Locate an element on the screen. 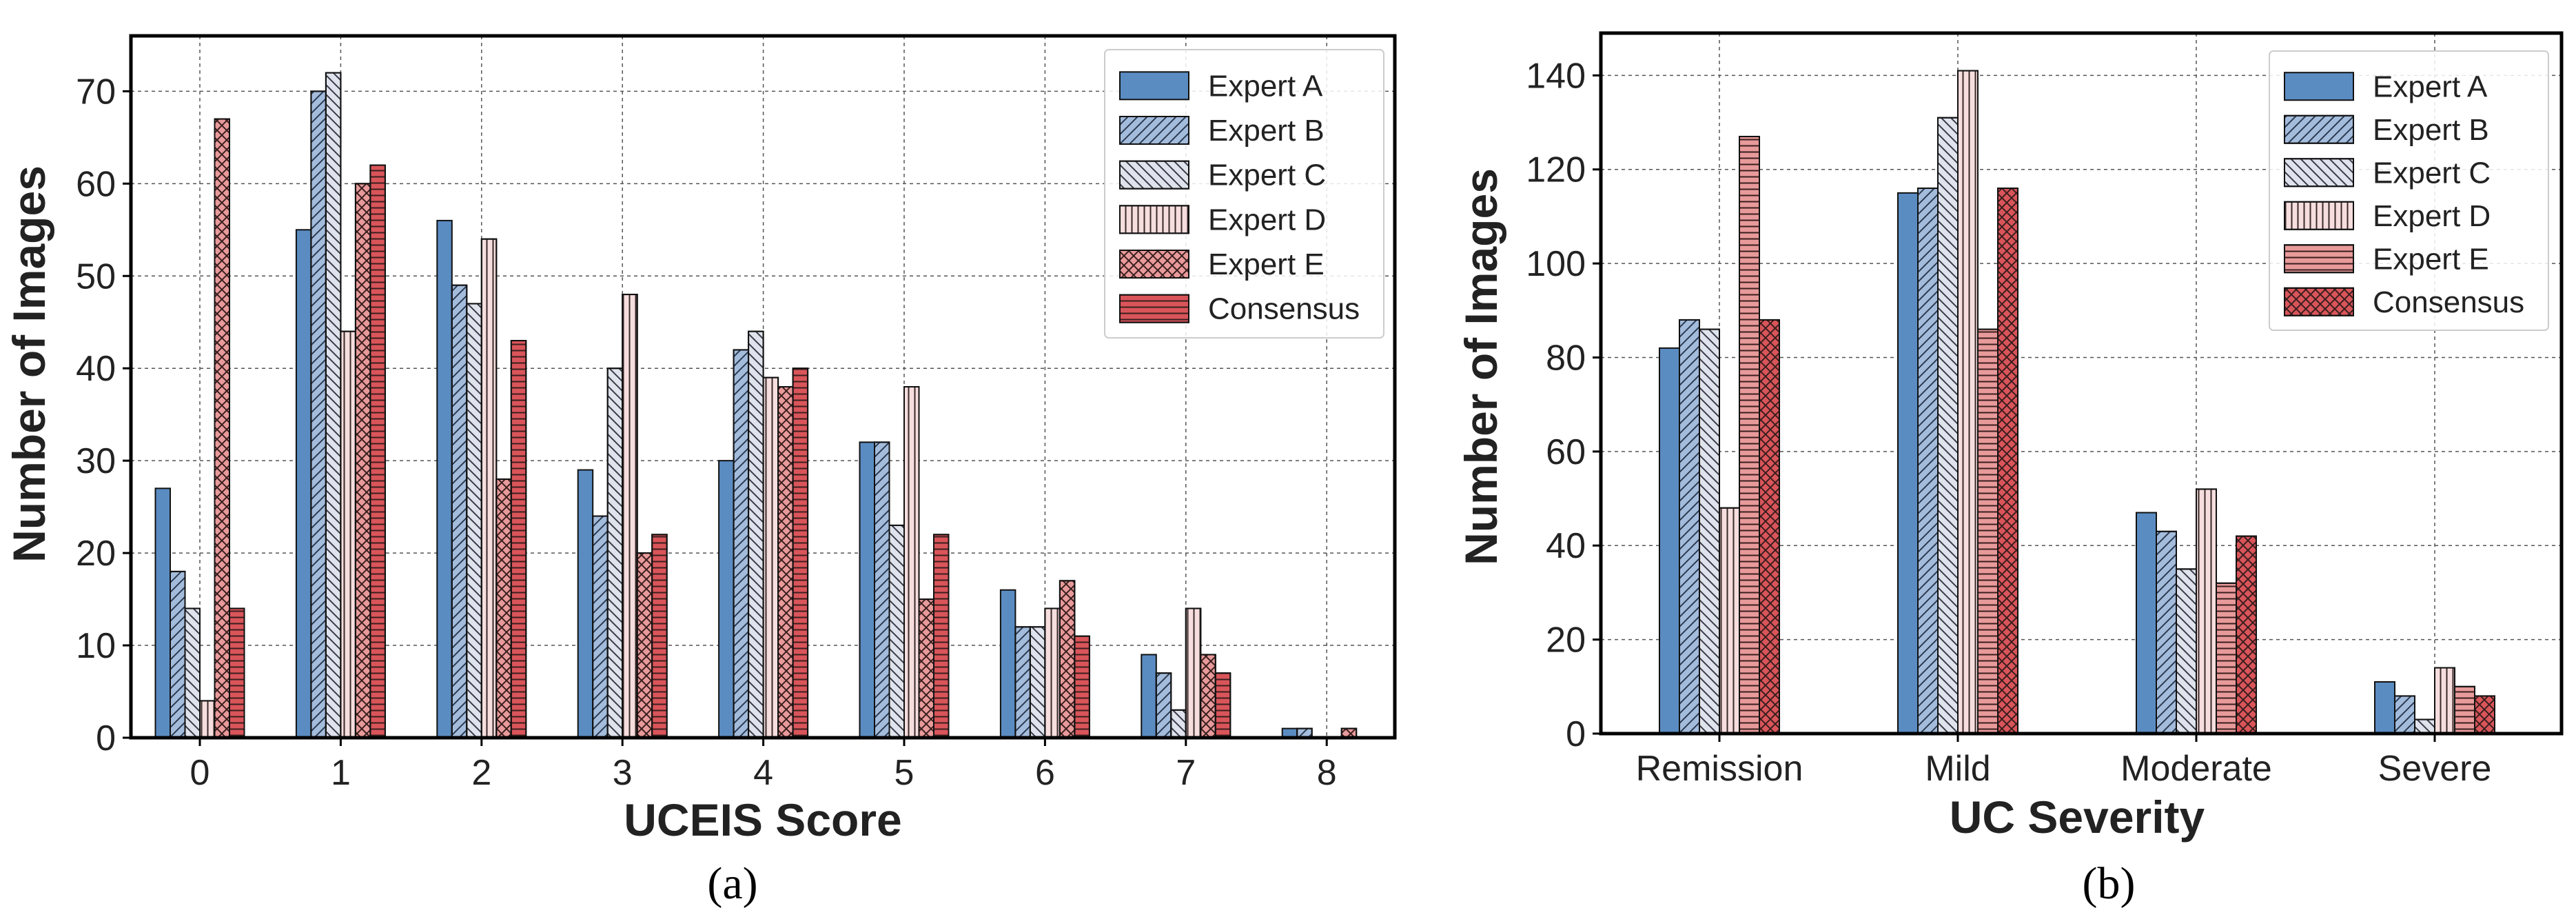 This screenshot has height=917, width=2576. chart-a-legend-label: Expert A is located at coordinates (1265, 86).